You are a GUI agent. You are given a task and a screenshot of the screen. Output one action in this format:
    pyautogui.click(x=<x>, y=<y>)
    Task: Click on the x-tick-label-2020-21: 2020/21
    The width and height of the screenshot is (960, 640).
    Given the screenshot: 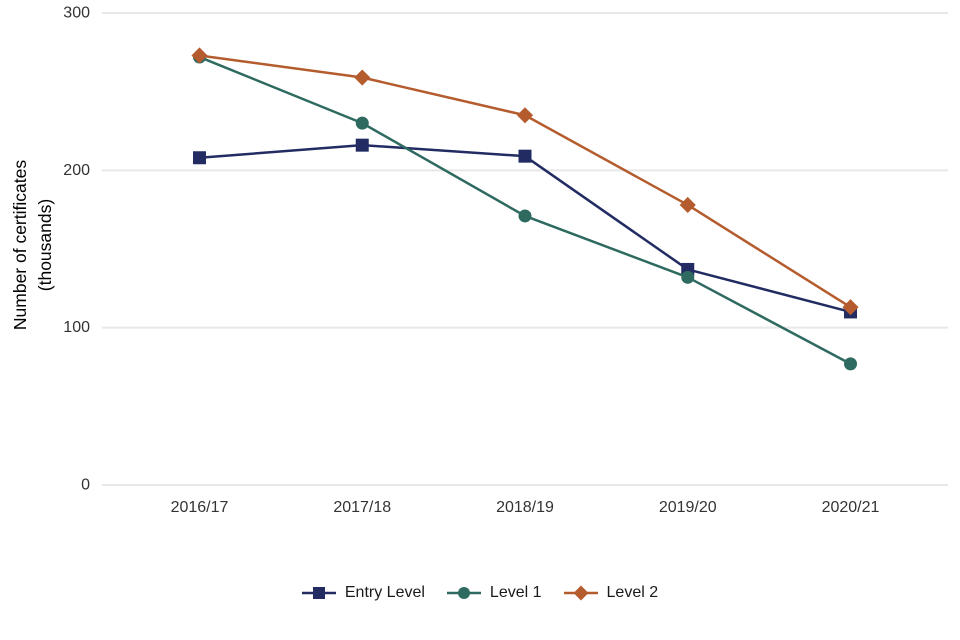 What is the action you would take?
    pyautogui.click(x=851, y=507)
    